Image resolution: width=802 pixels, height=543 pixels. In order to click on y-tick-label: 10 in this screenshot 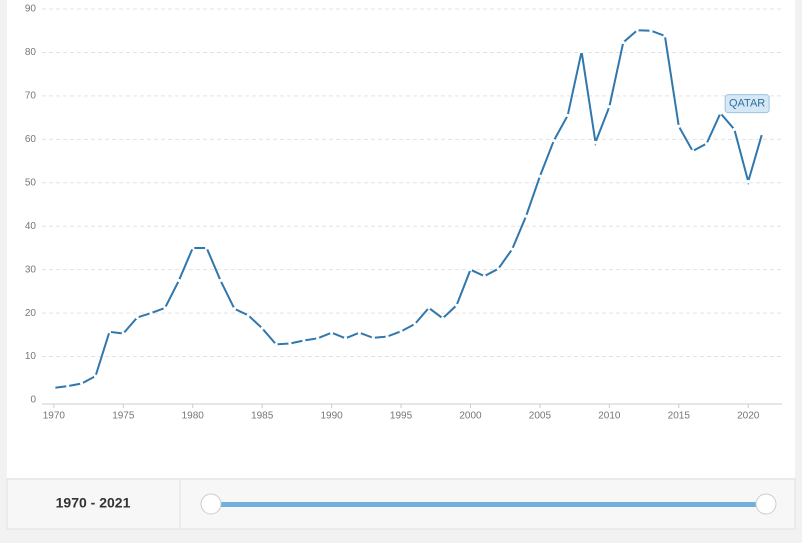, I will do `click(31, 356)`.